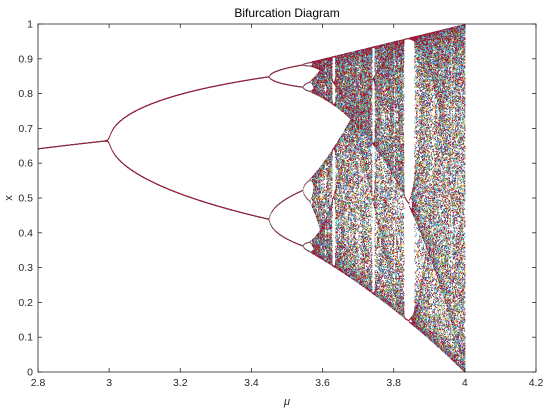  I want to click on y-tick-label: 0.9, so click(25, 59).